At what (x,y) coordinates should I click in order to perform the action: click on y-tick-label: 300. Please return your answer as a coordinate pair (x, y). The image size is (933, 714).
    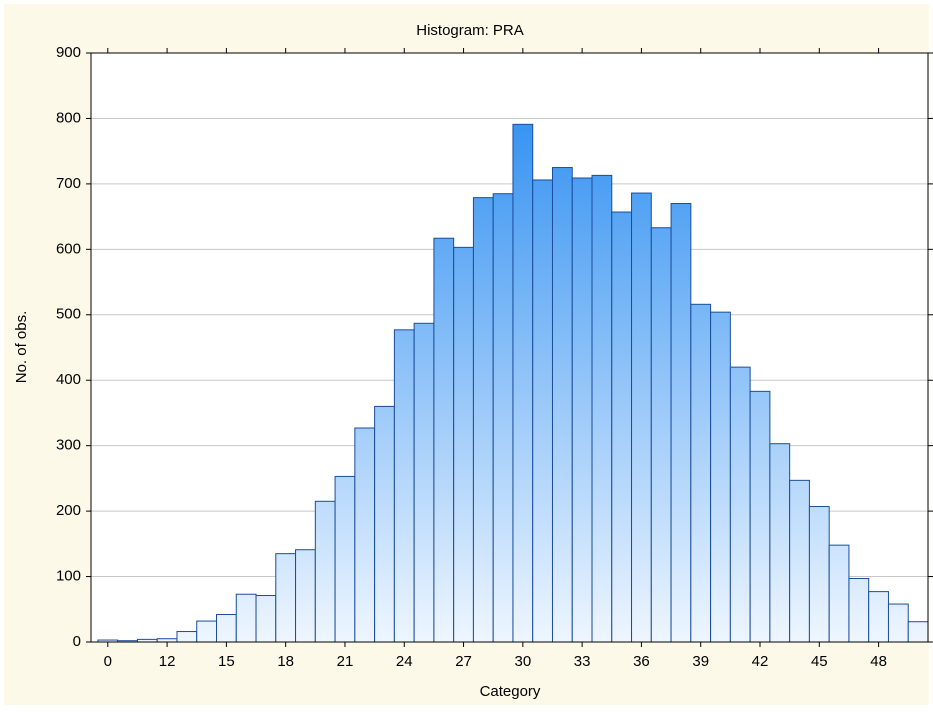
    Looking at the image, I should click on (68, 445).